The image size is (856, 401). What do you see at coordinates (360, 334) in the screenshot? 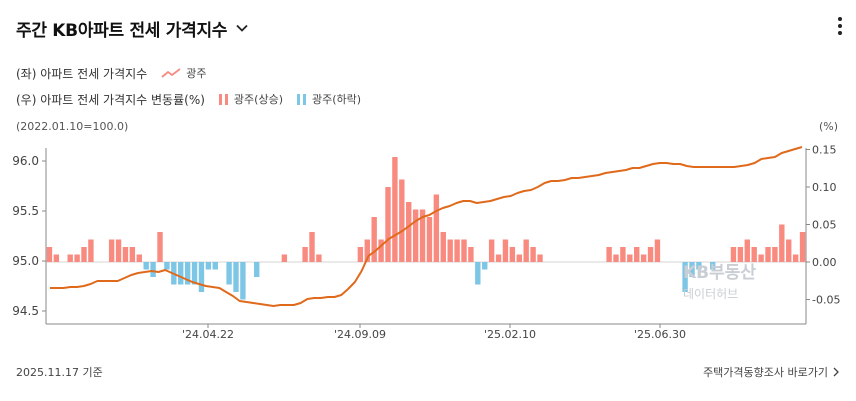
I see `x-tick-label: '24.09.09` at bounding box center [360, 334].